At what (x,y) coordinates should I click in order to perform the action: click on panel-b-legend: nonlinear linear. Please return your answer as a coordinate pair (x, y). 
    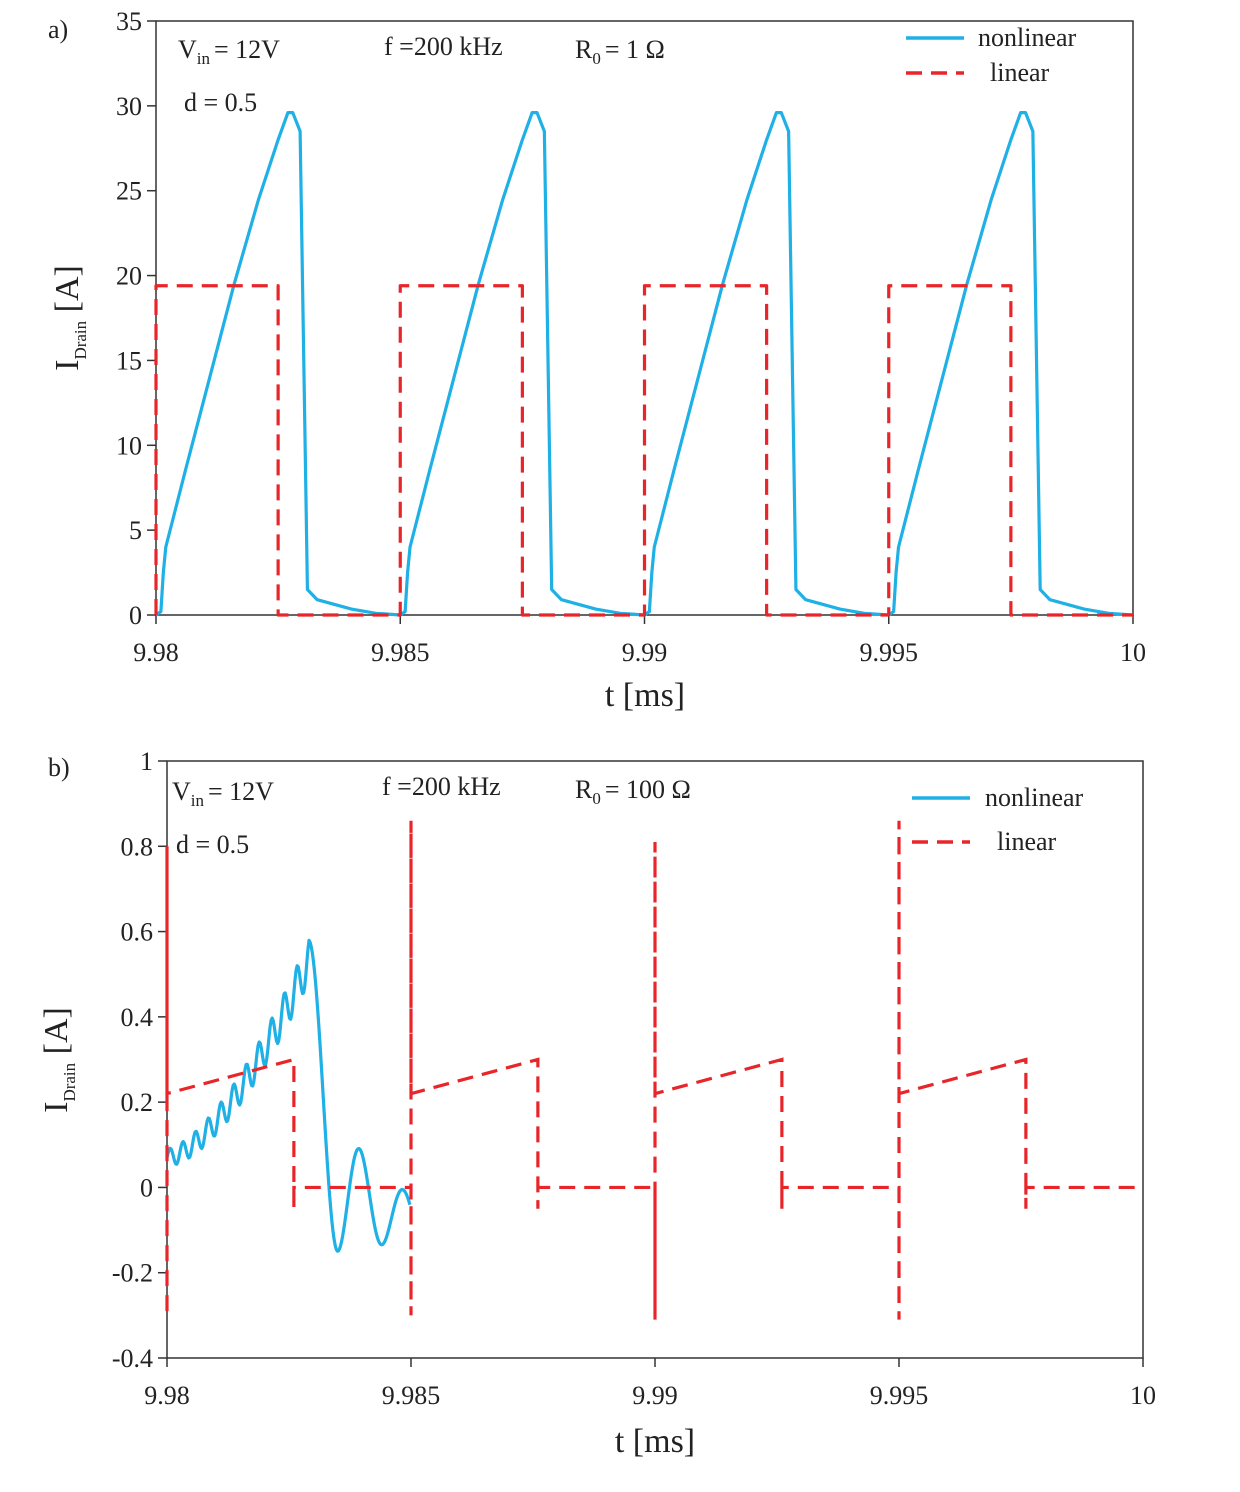
    Looking at the image, I should click on (998, 819).